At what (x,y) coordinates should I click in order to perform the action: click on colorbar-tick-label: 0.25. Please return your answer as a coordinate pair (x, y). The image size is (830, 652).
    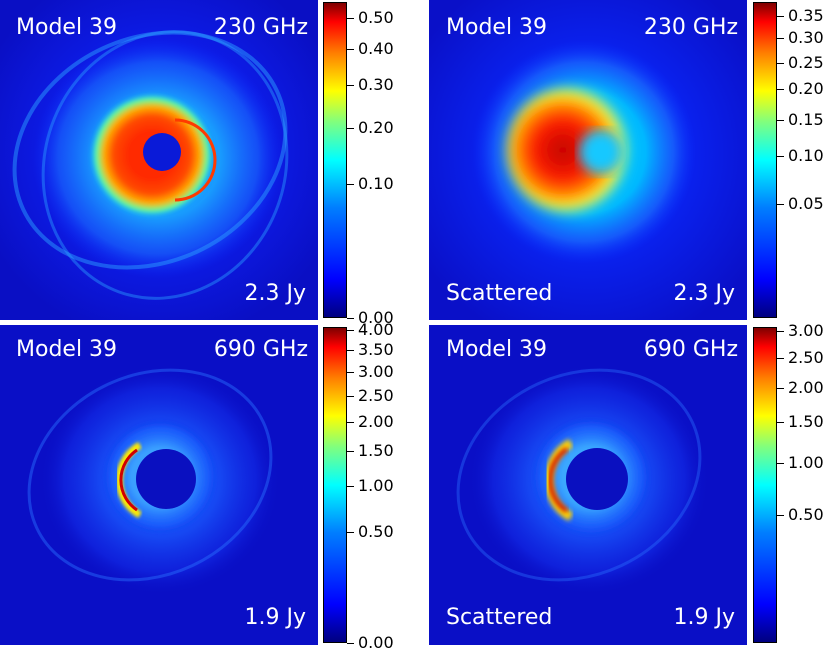
    Looking at the image, I should click on (806, 62).